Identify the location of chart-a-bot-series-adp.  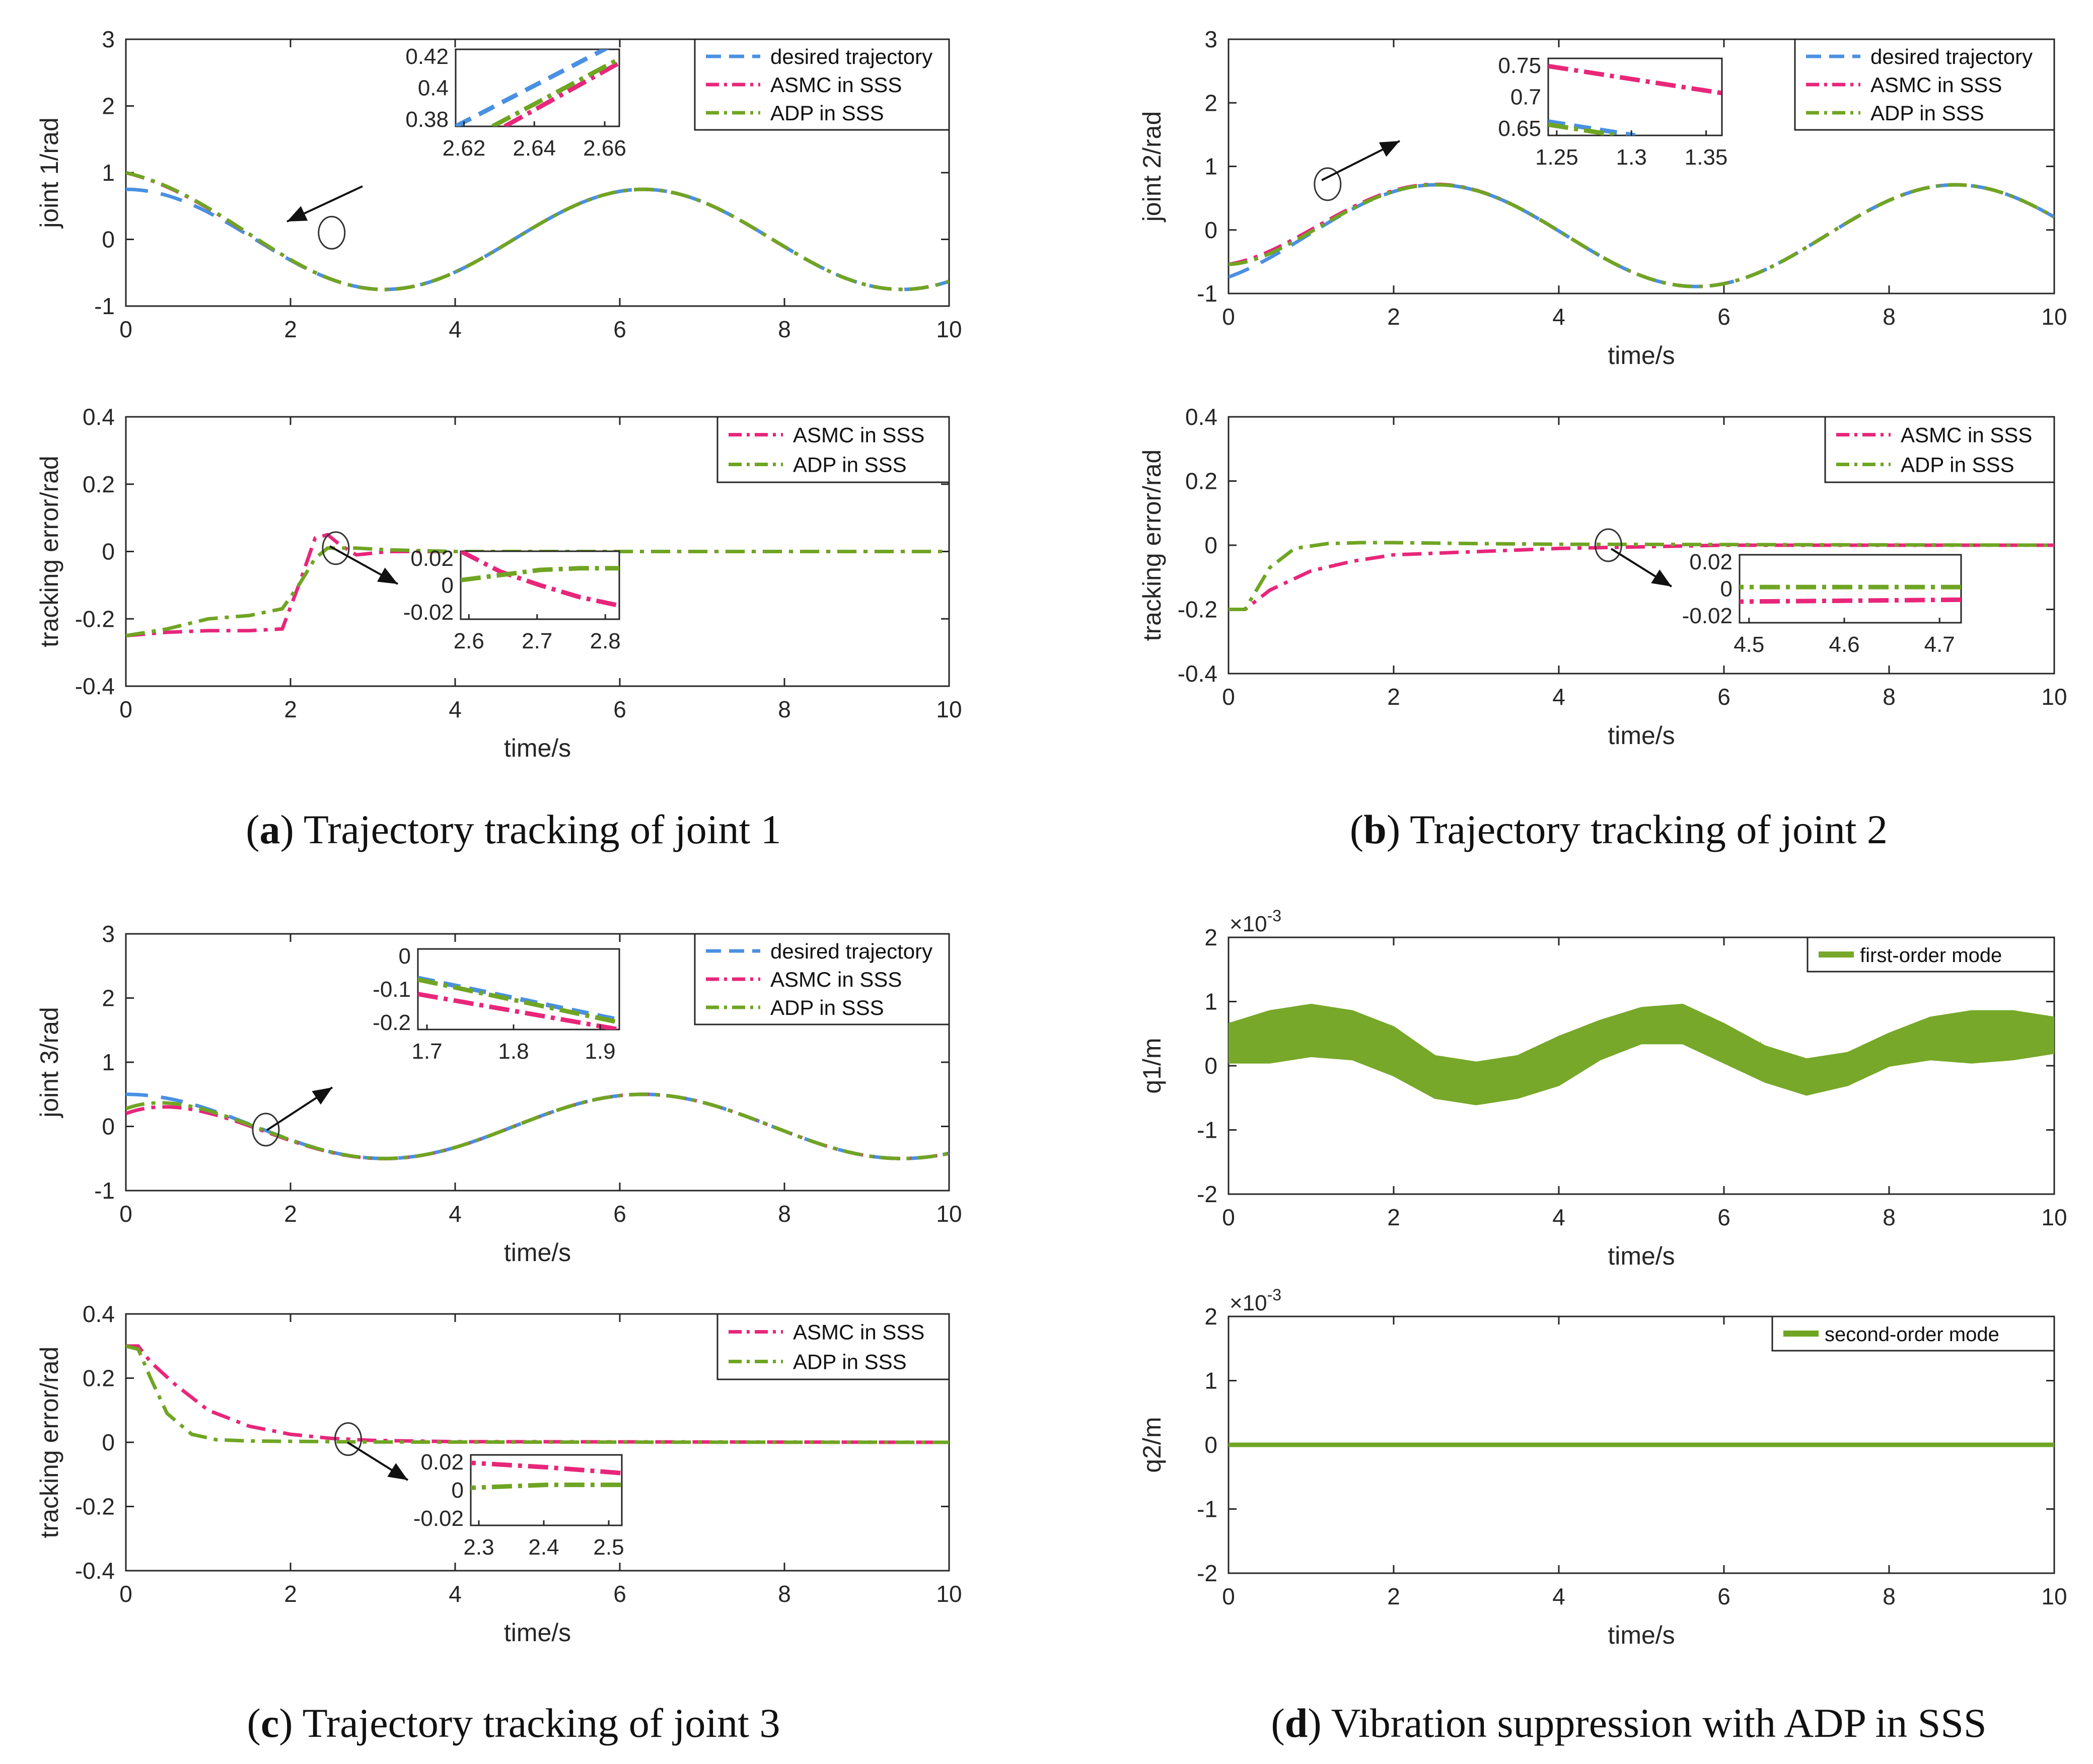
(537, 592).